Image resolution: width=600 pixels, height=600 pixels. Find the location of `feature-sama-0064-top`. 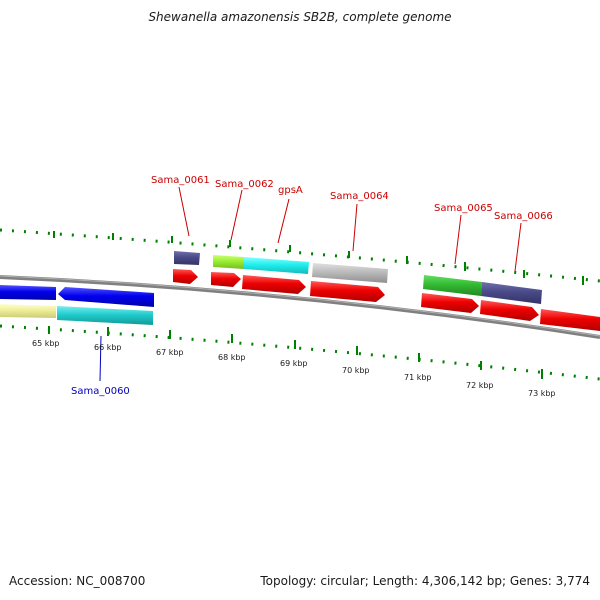

feature-sama-0064-top is located at coordinates (350, 273).